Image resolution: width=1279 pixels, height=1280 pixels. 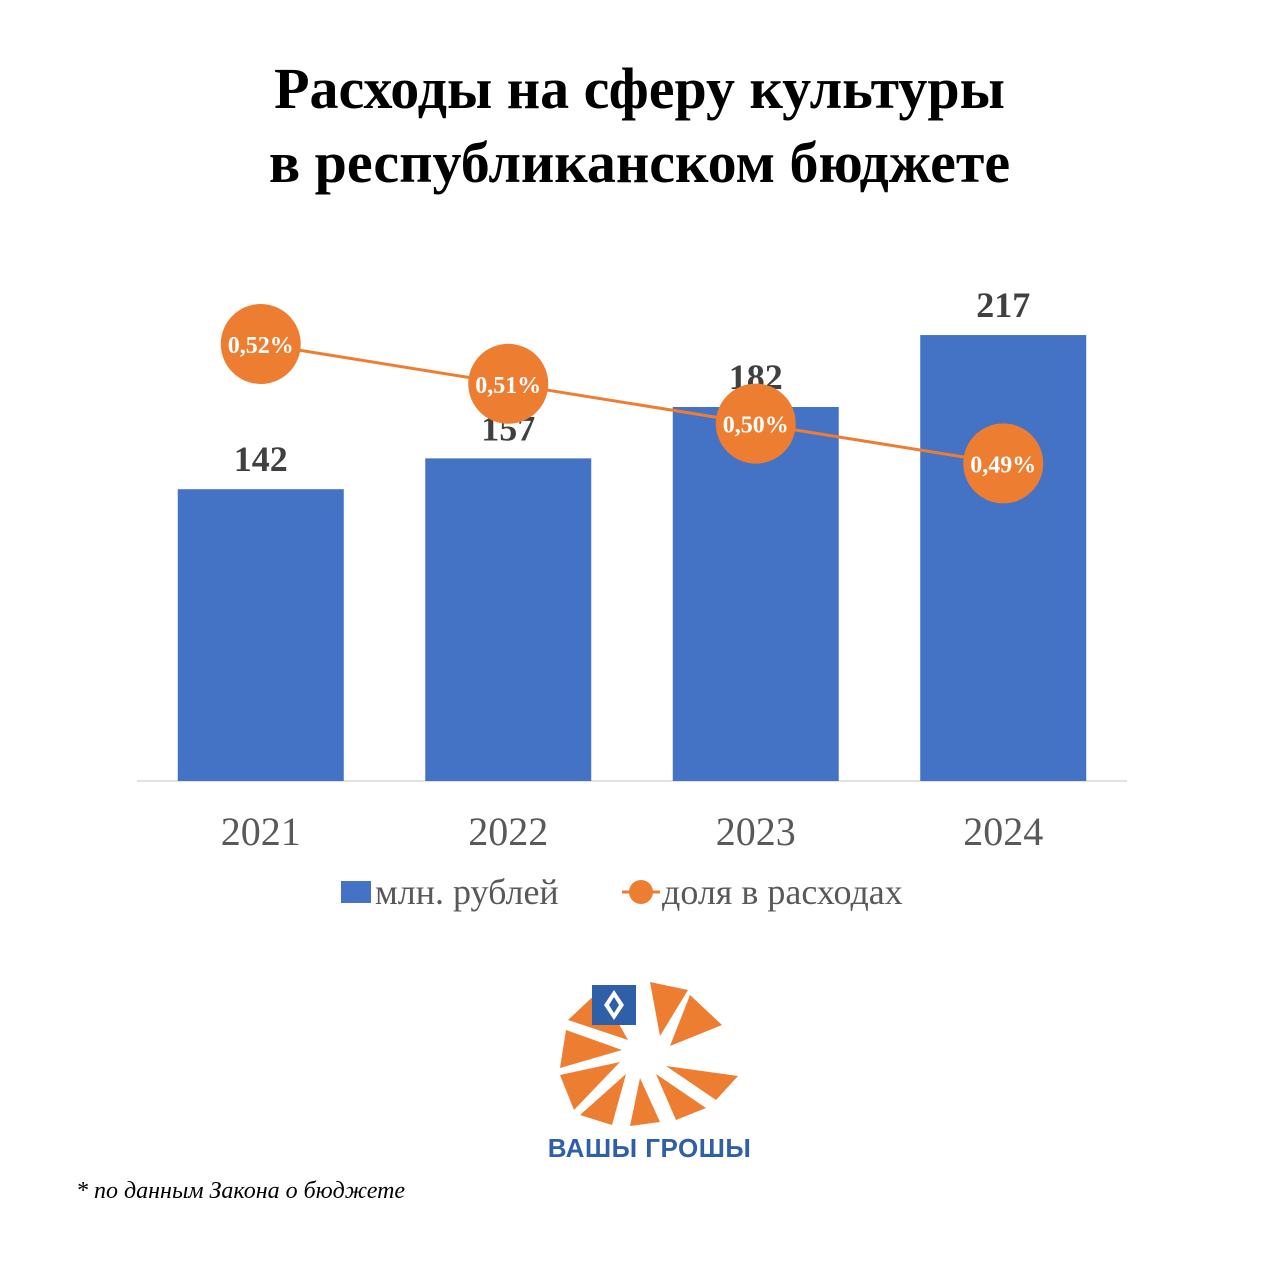 I want to click on bar-value-label: 142, so click(x=261, y=459).